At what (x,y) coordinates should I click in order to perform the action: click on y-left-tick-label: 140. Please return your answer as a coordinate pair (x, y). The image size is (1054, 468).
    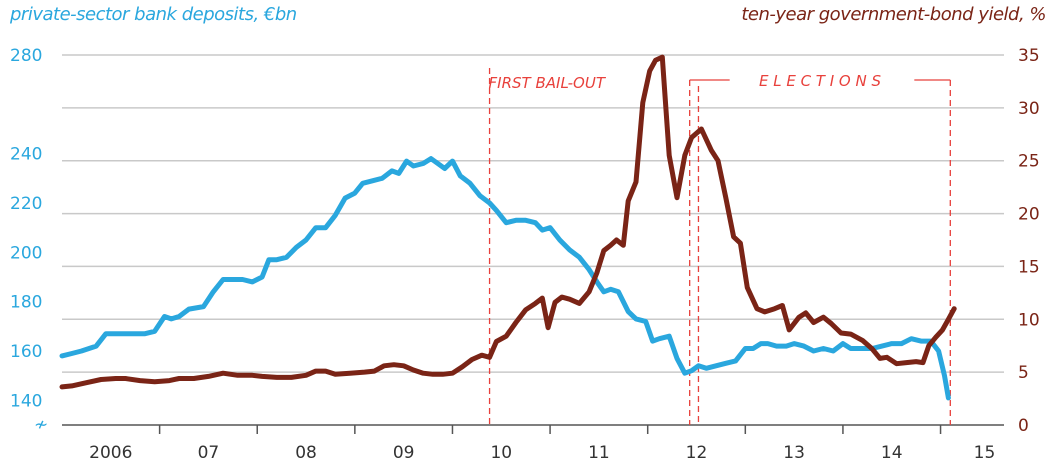
    Looking at the image, I should click on (26, 401).